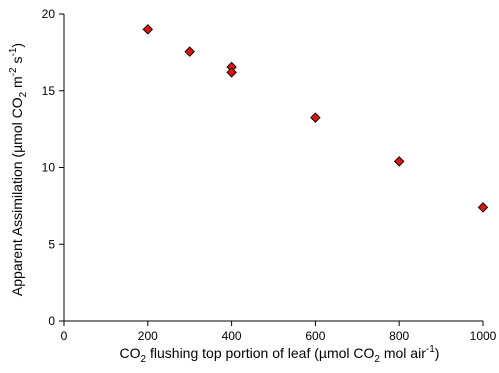  What do you see at coordinates (399, 336) in the screenshot?
I see `x-tick-label: 800` at bounding box center [399, 336].